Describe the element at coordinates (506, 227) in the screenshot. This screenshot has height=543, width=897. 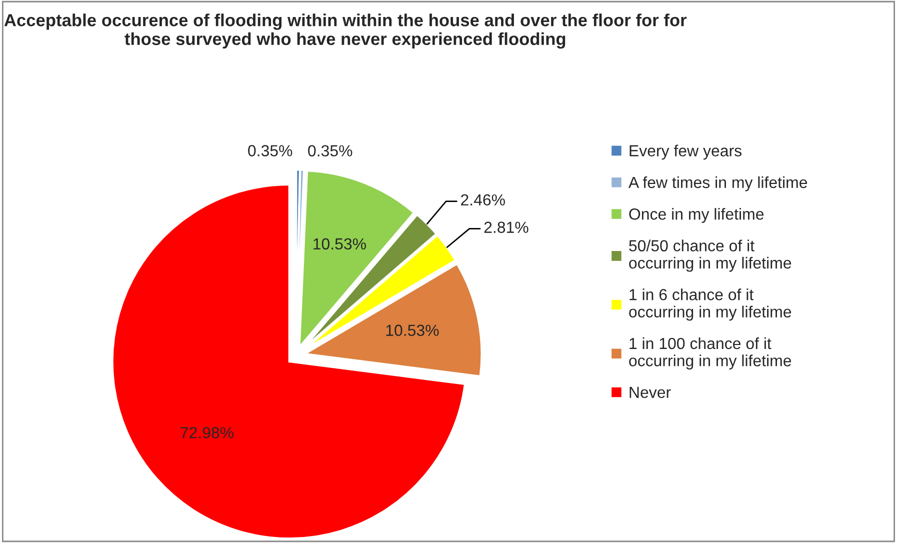
I see `data-label: 2.81%` at that location.